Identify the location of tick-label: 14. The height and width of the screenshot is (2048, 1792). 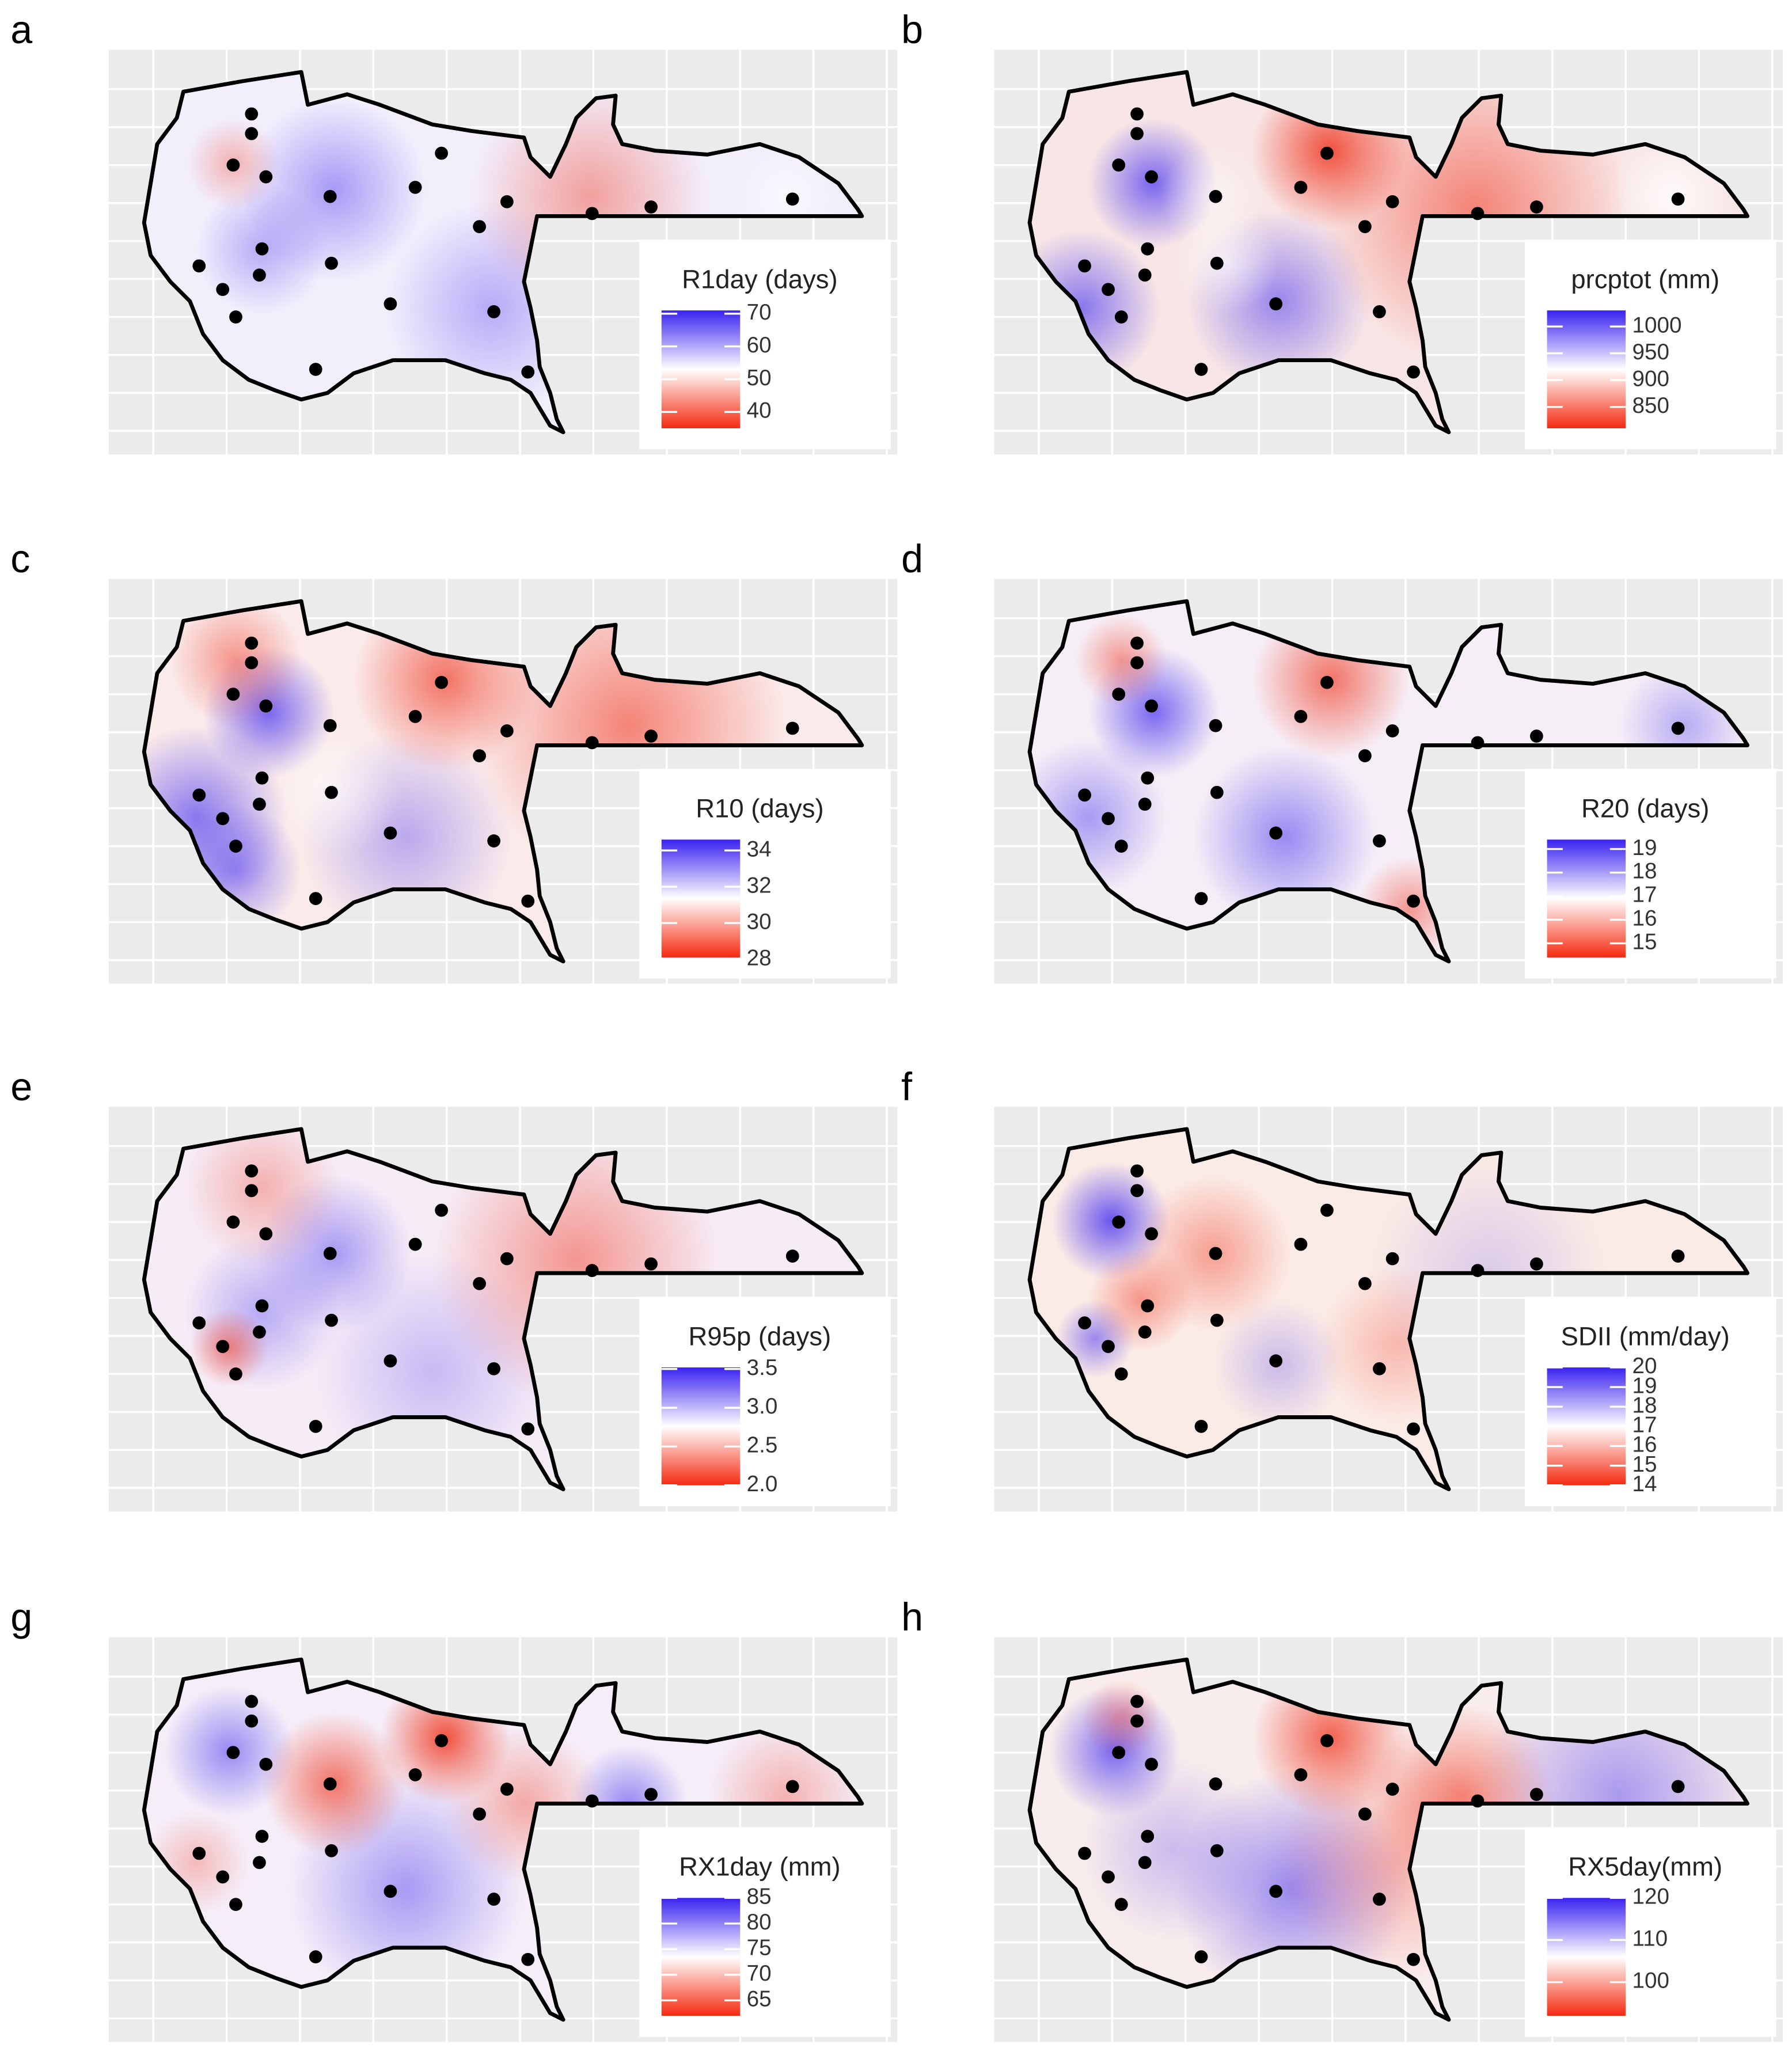
(1644, 1484).